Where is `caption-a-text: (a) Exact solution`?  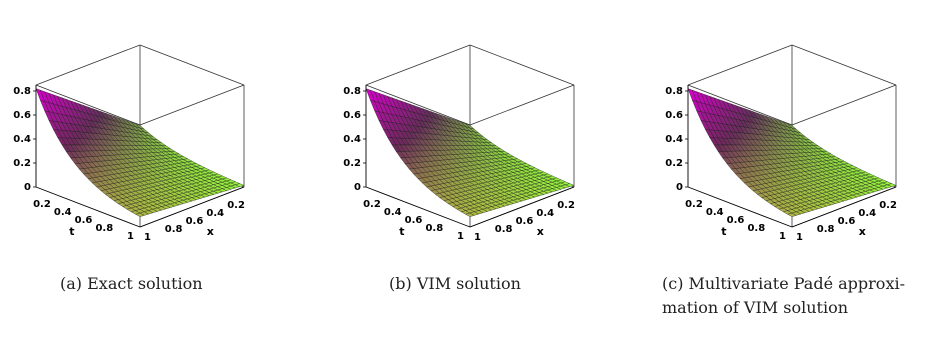 caption-a-text: (a) Exact solution is located at coordinates (131, 283).